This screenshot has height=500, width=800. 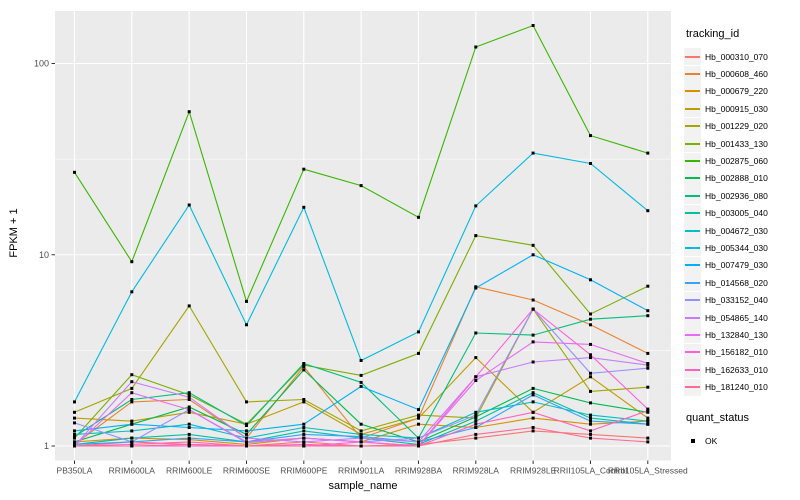 I want to click on legend-entry-Hb_007479_030: Hb_007479_030, so click(x=742, y=265).